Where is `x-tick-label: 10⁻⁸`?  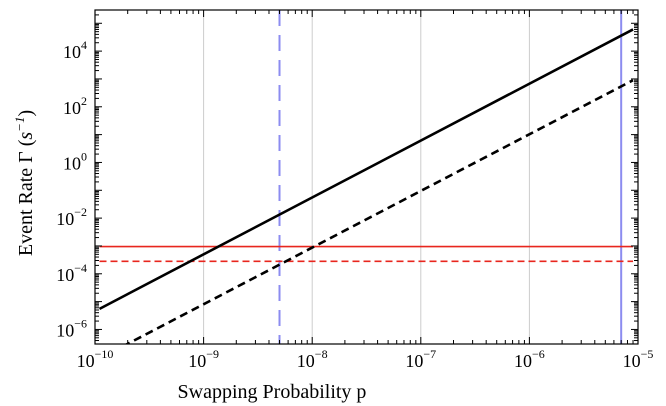 x-tick-label: 10⁻⁸ is located at coordinates (312, 359).